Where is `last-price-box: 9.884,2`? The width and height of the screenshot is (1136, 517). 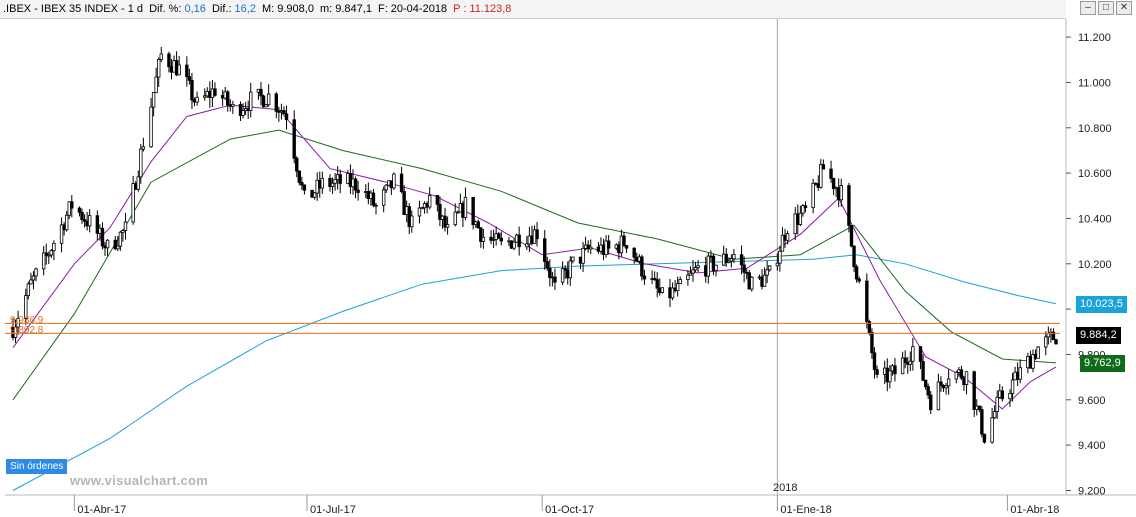 last-price-box: 9.884,2 is located at coordinates (1098, 335).